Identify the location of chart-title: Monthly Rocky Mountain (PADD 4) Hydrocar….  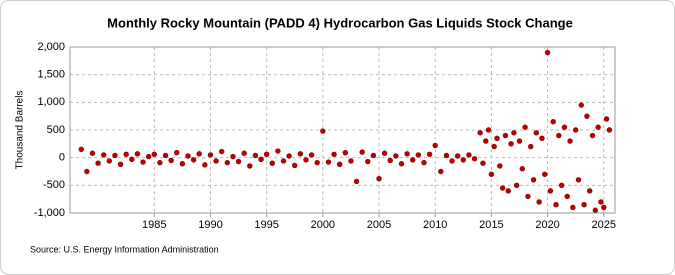
(340, 22).